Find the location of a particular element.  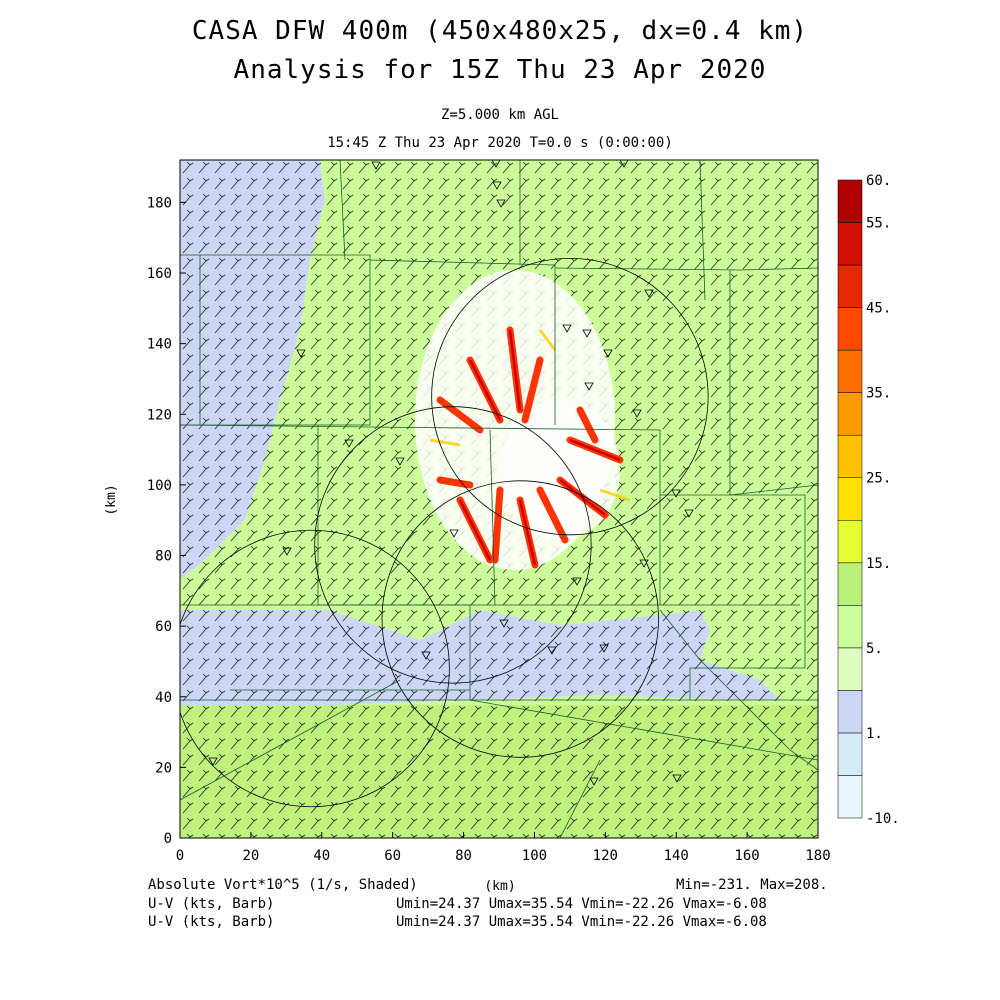

colorbar-label: -10. is located at coordinates (883, 819).